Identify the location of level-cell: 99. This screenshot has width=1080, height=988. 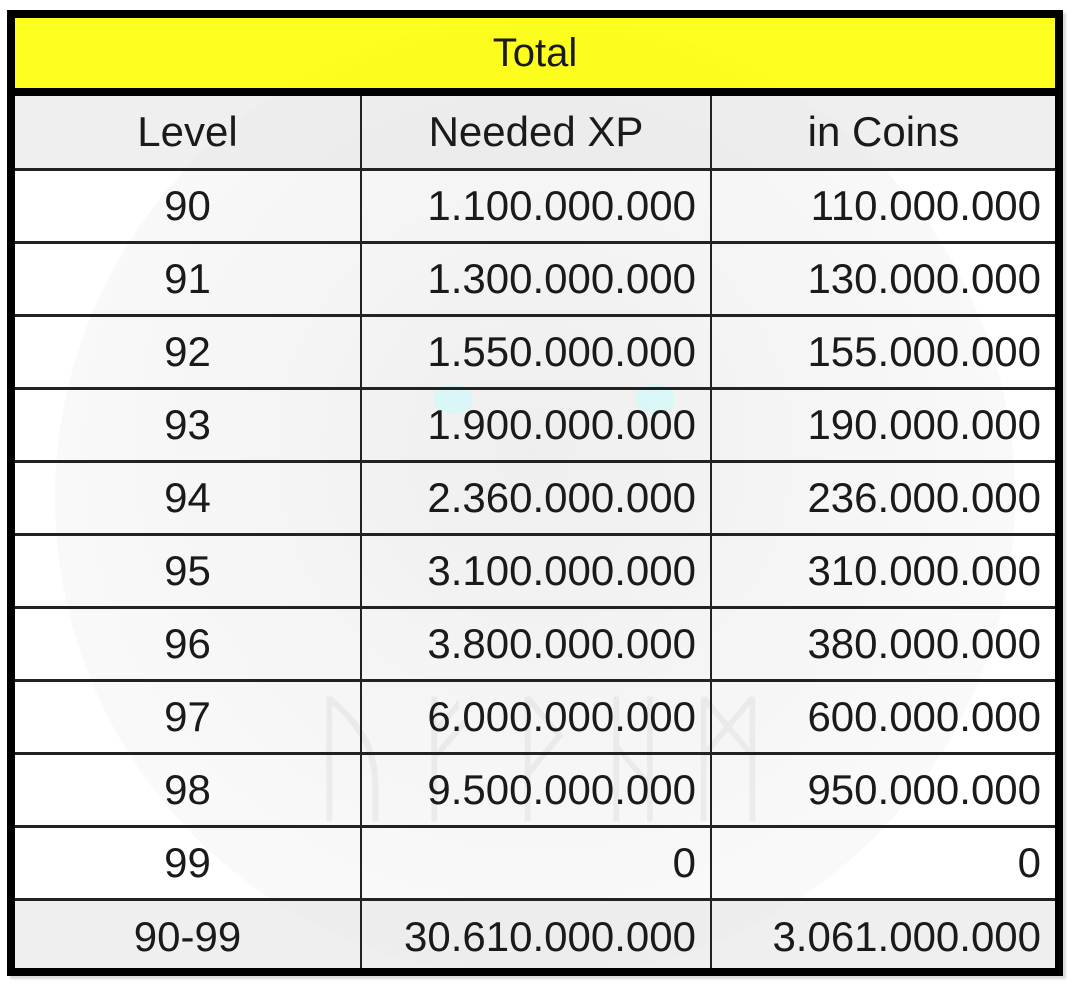
(188, 863).